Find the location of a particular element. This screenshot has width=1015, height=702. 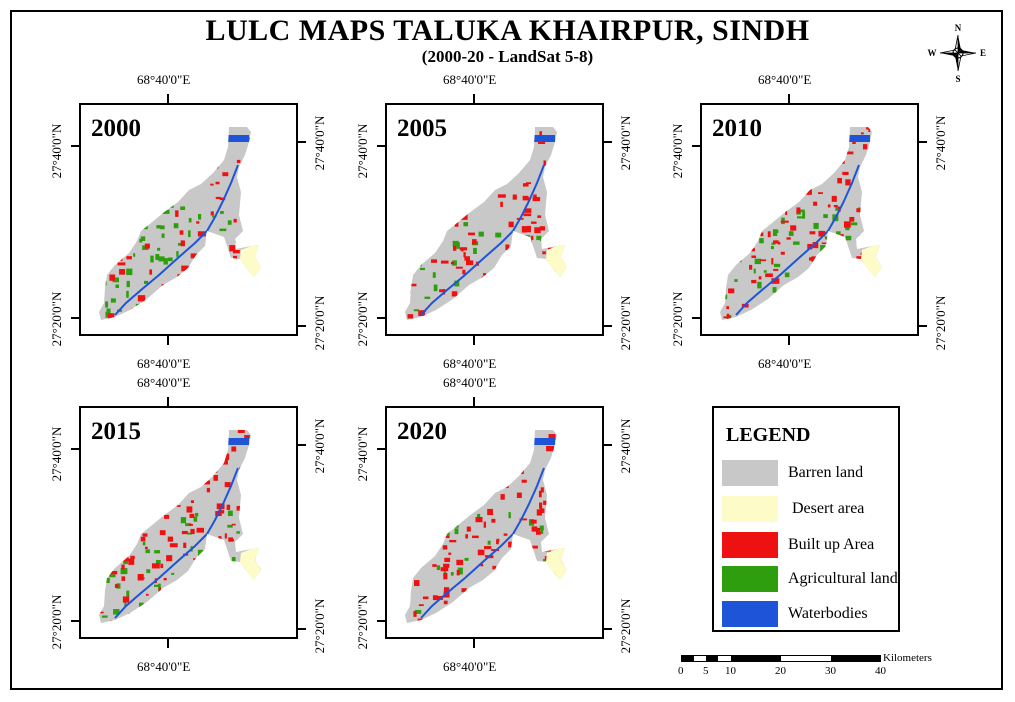

legend-label: Built up Area is located at coordinates (831, 544).